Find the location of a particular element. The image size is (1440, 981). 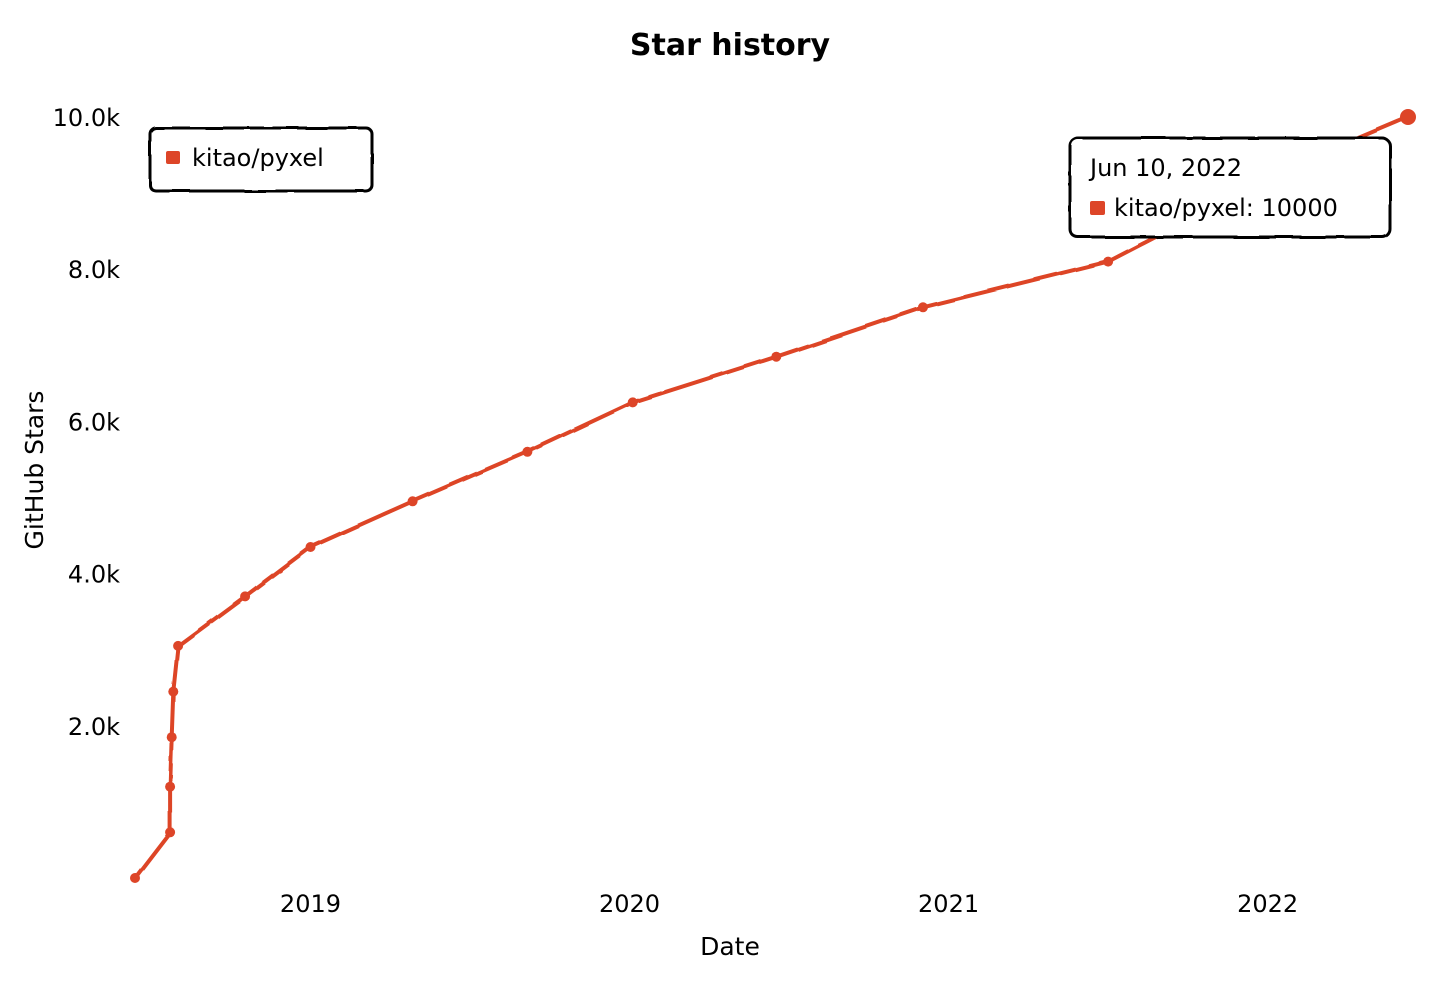

tooltip: Jun 10, 2022 kitao/pyxel: 10000 is located at coordinates (1230, 187).